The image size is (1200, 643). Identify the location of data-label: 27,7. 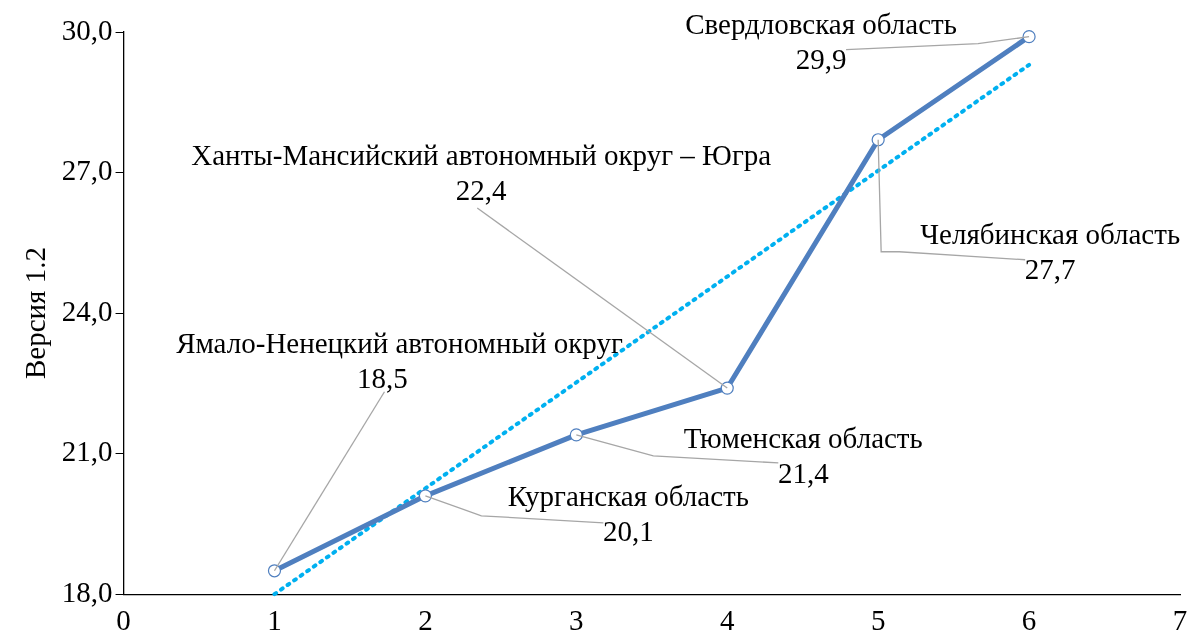
(1050, 269).